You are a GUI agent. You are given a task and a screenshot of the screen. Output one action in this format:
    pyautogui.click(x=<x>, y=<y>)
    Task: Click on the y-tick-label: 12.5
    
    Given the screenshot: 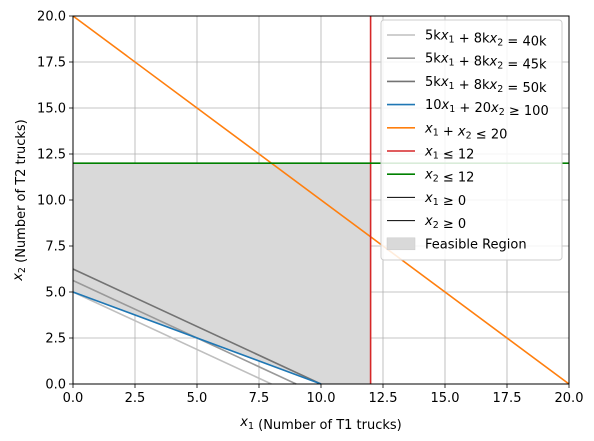 What is the action you would take?
    pyautogui.click(x=51, y=155)
    